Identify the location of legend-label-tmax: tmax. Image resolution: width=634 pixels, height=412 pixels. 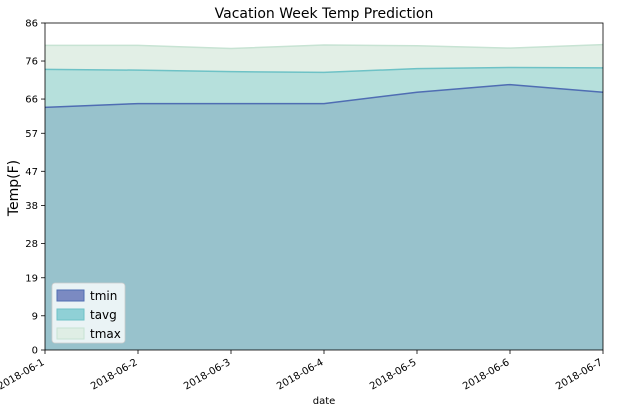
(105, 334).